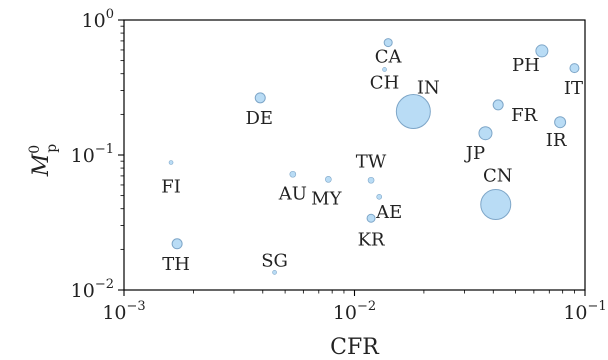  What do you see at coordinates (498, 105) in the screenshot?
I see `point-fr` at bounding box center [498, 105].